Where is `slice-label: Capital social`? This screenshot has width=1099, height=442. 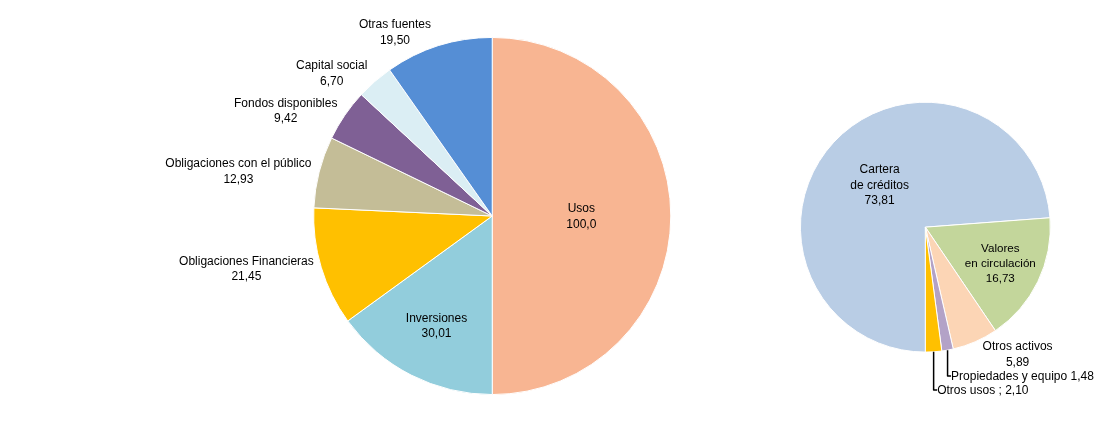 slice-label: Capital social is located at coordinates (332, 65).